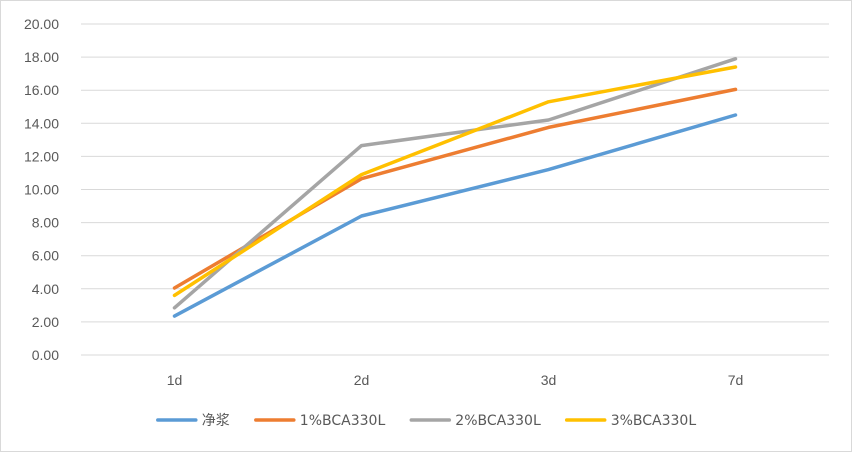 Image resolution: width=852 pixels, height=453 pixels. Describe the element at coordinates (45, 289) in the screenshot. I see `y-tick-label: 4.00` at that location.